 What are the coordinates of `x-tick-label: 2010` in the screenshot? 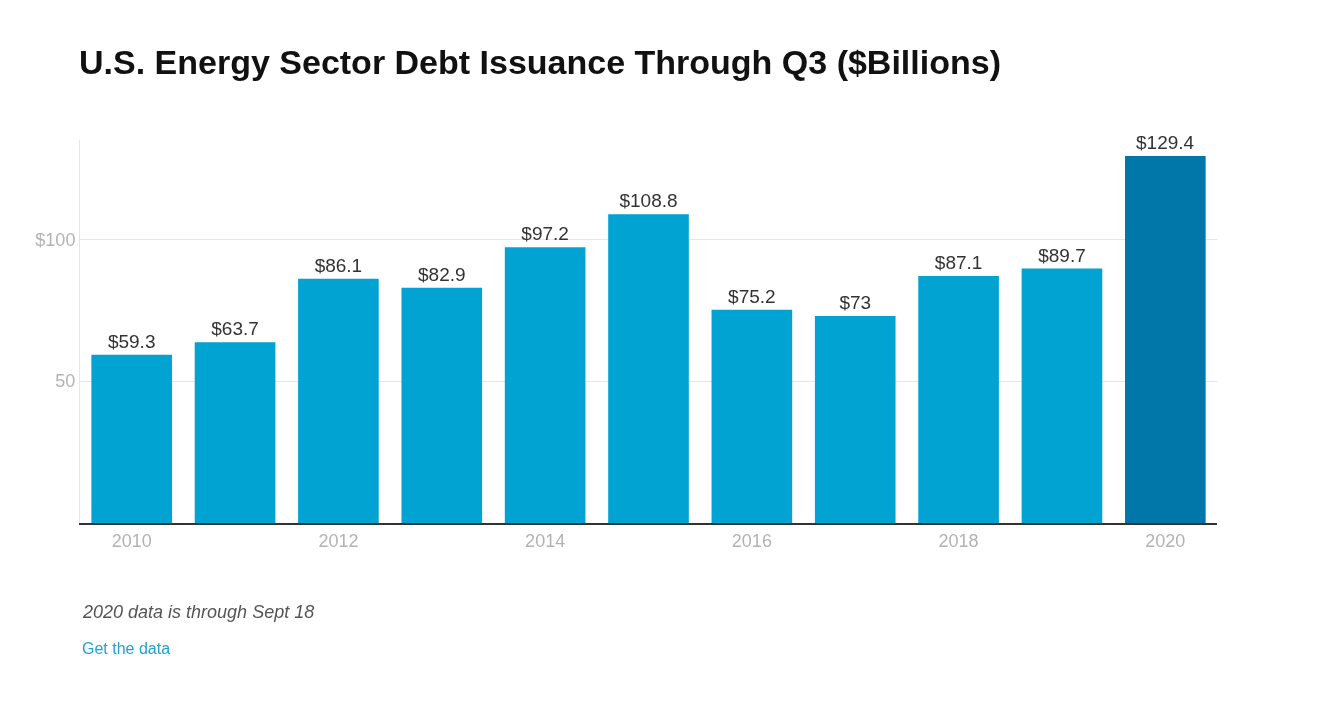 It's located at (131, 540).